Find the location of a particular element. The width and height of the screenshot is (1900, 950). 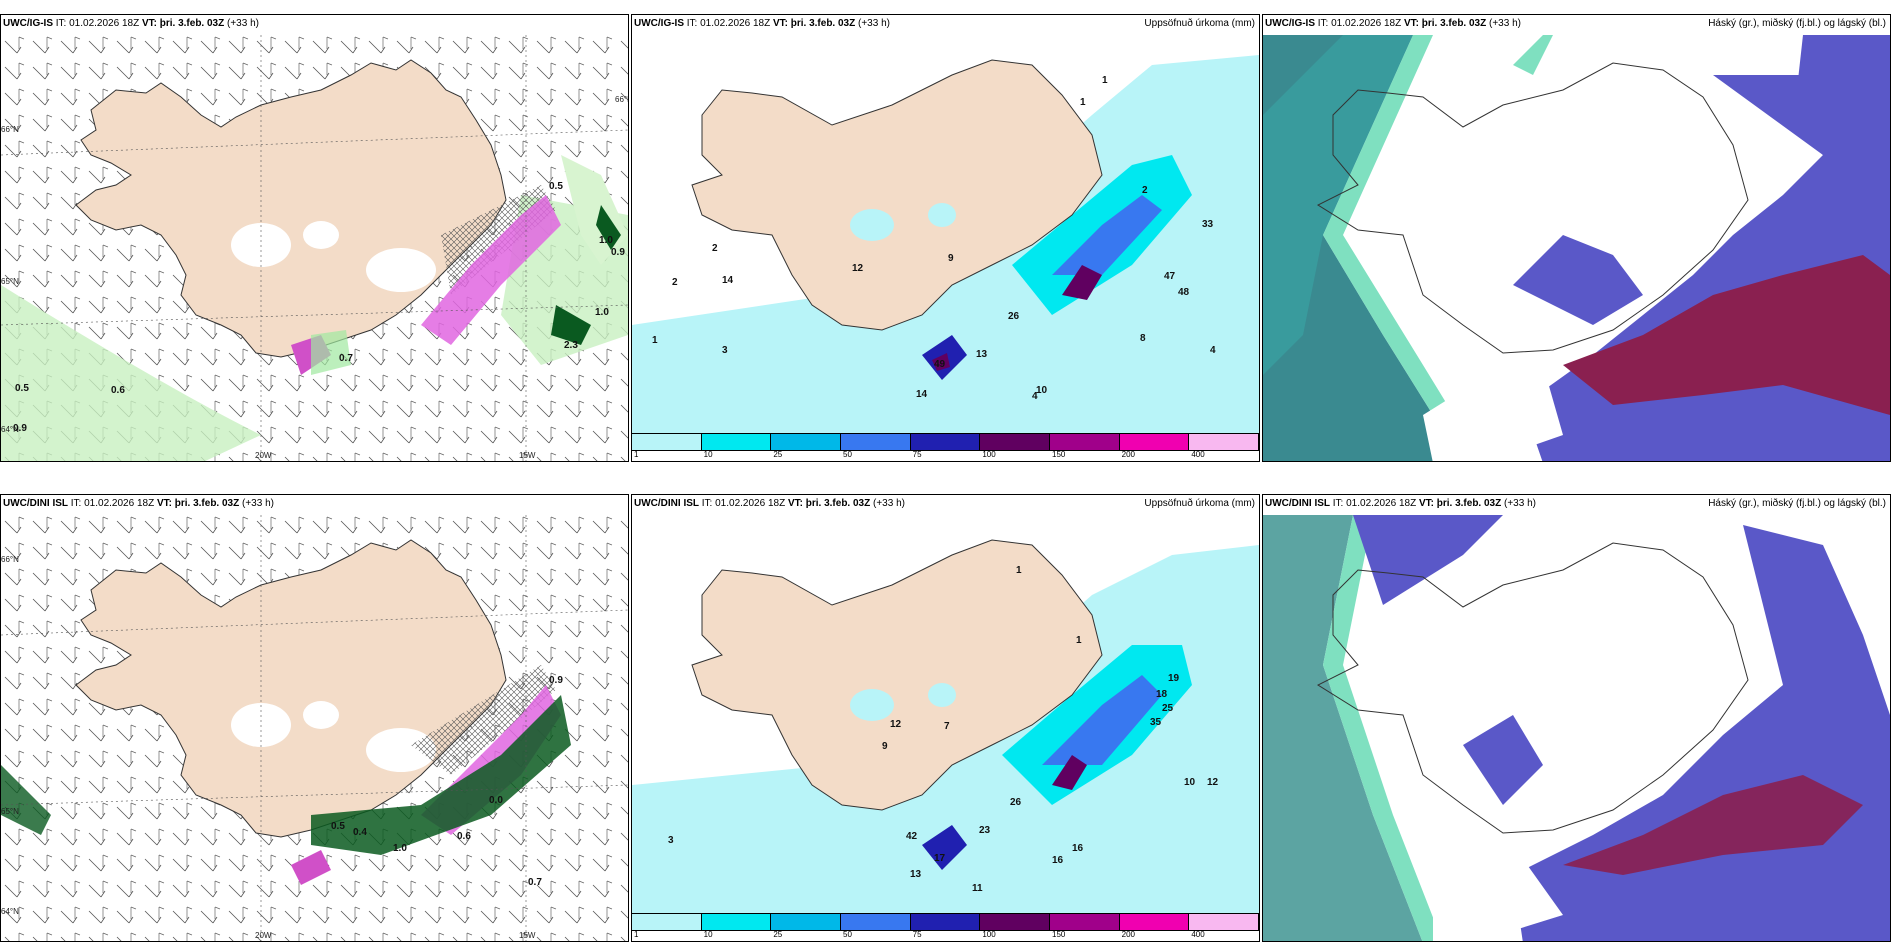

panel-variable: Uppsöfnuð úrkoma (mm) is located at coordinates (1199, 23).